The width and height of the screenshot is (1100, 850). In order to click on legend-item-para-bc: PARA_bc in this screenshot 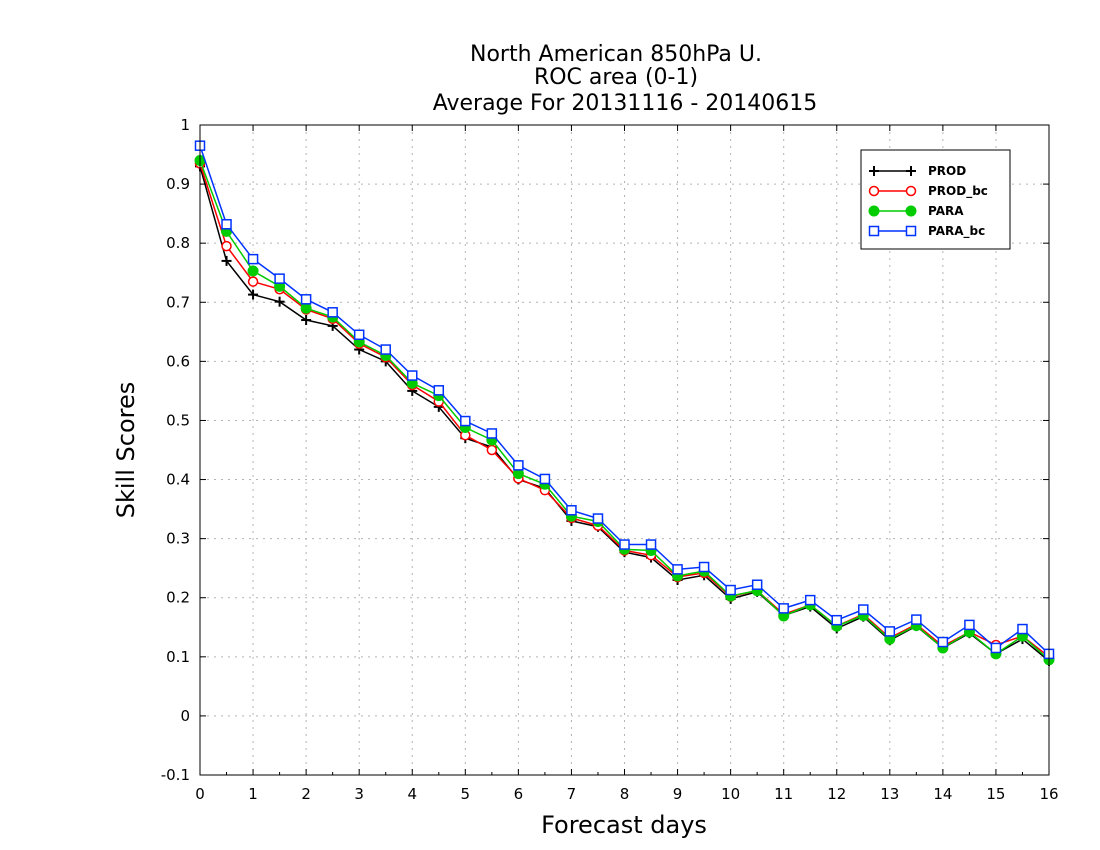, I will do `click(926, 231)`.